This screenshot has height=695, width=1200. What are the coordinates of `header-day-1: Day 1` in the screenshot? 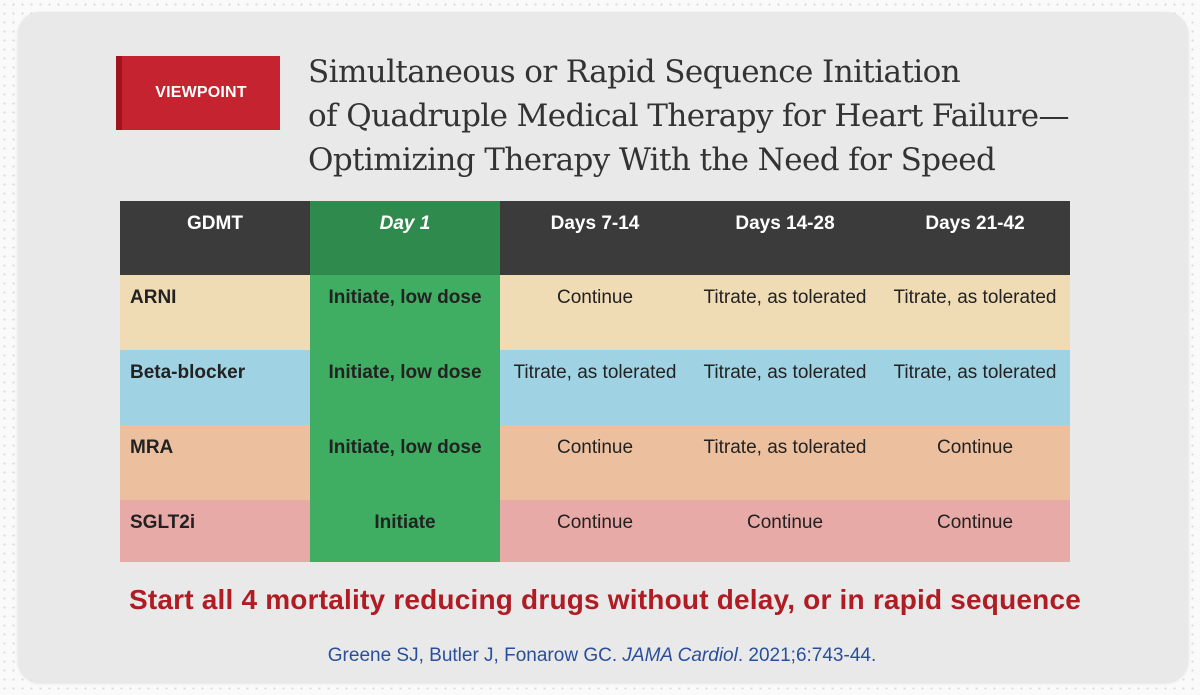 It's located at (405, 238).